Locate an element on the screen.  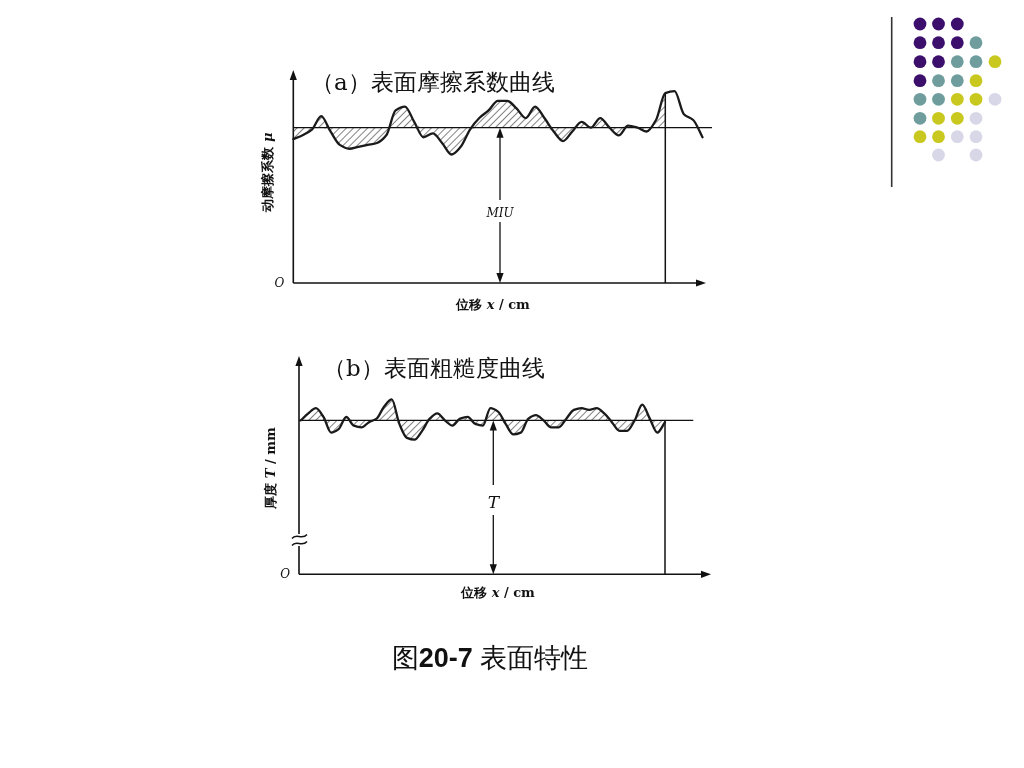
y-axis-title: 厚度 T / mm is located at coordinates (270, 468).